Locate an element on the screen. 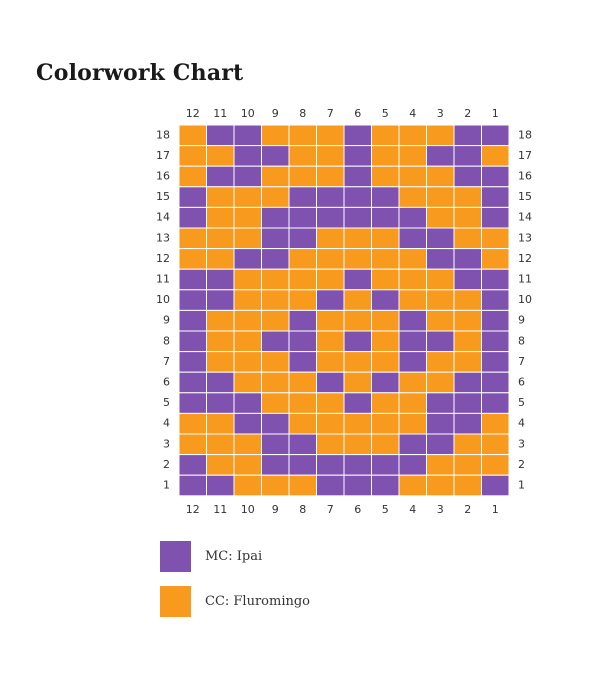 The height and width of the screenshot is (690, 600). chart-cell-r6-c1 is located at coordinates (495, 382).